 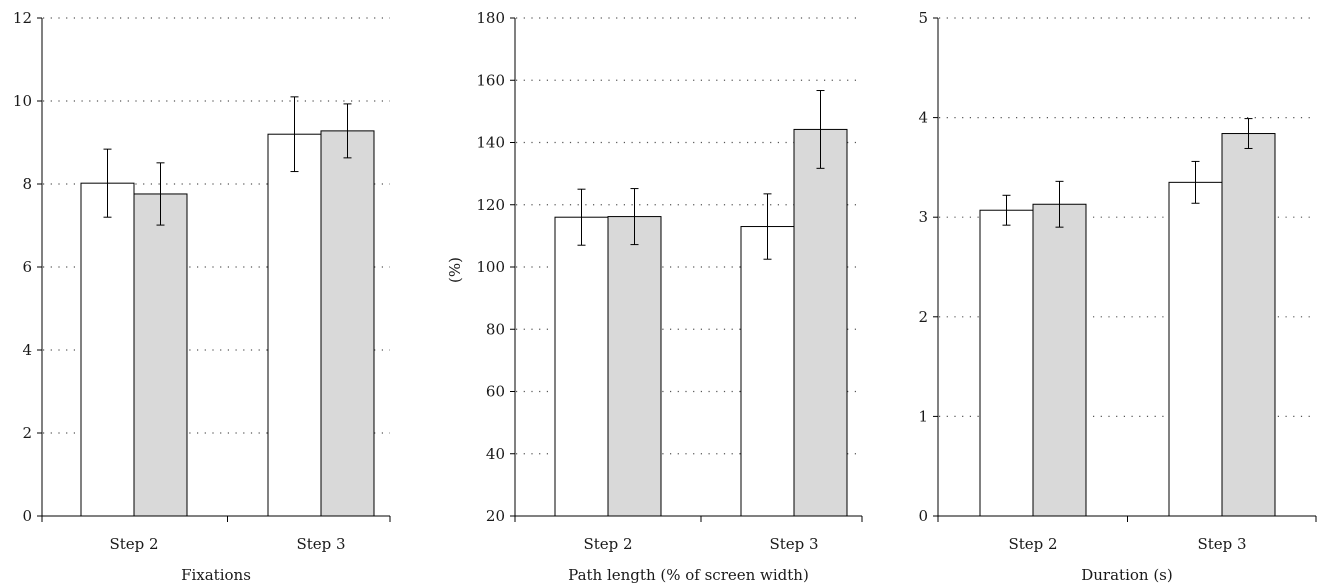 I want to click on y-tick-label: 140, so click(x=490, y=143).